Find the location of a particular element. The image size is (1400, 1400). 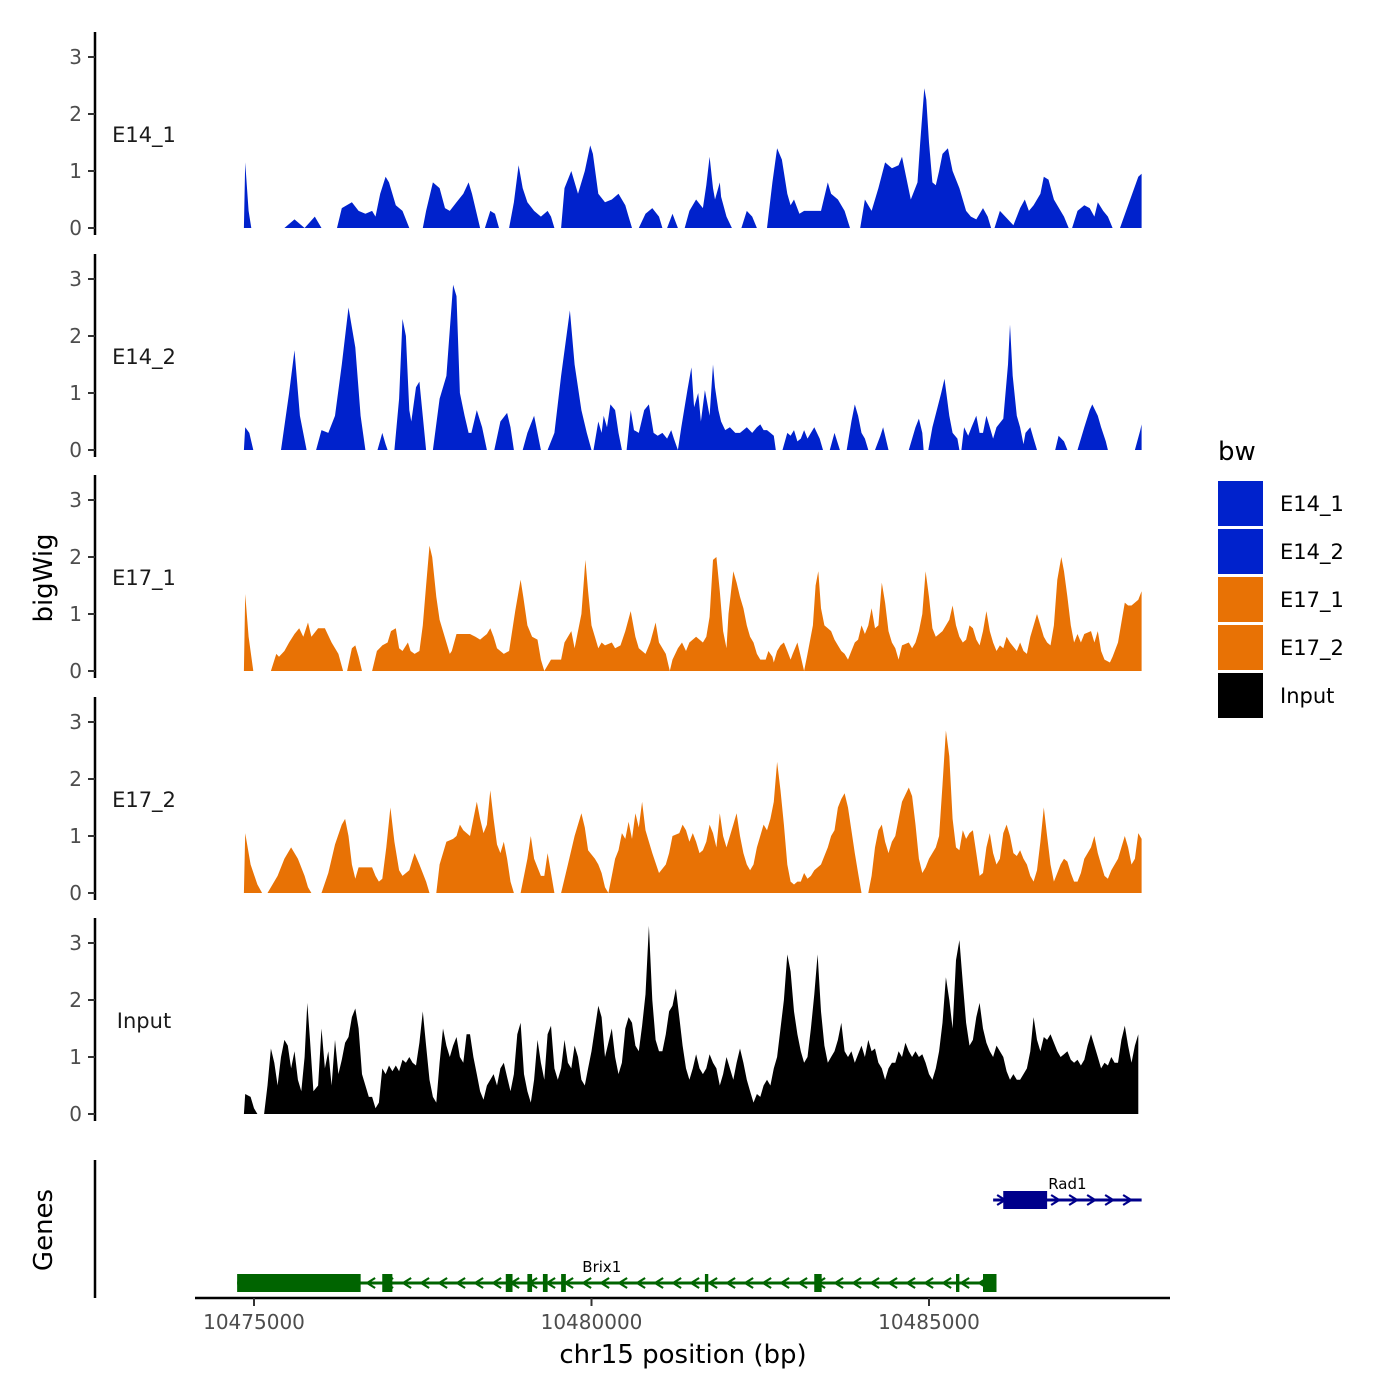

track-e14-2: 0 1 2 3 E14_2 is located at coordinates (605, 358).